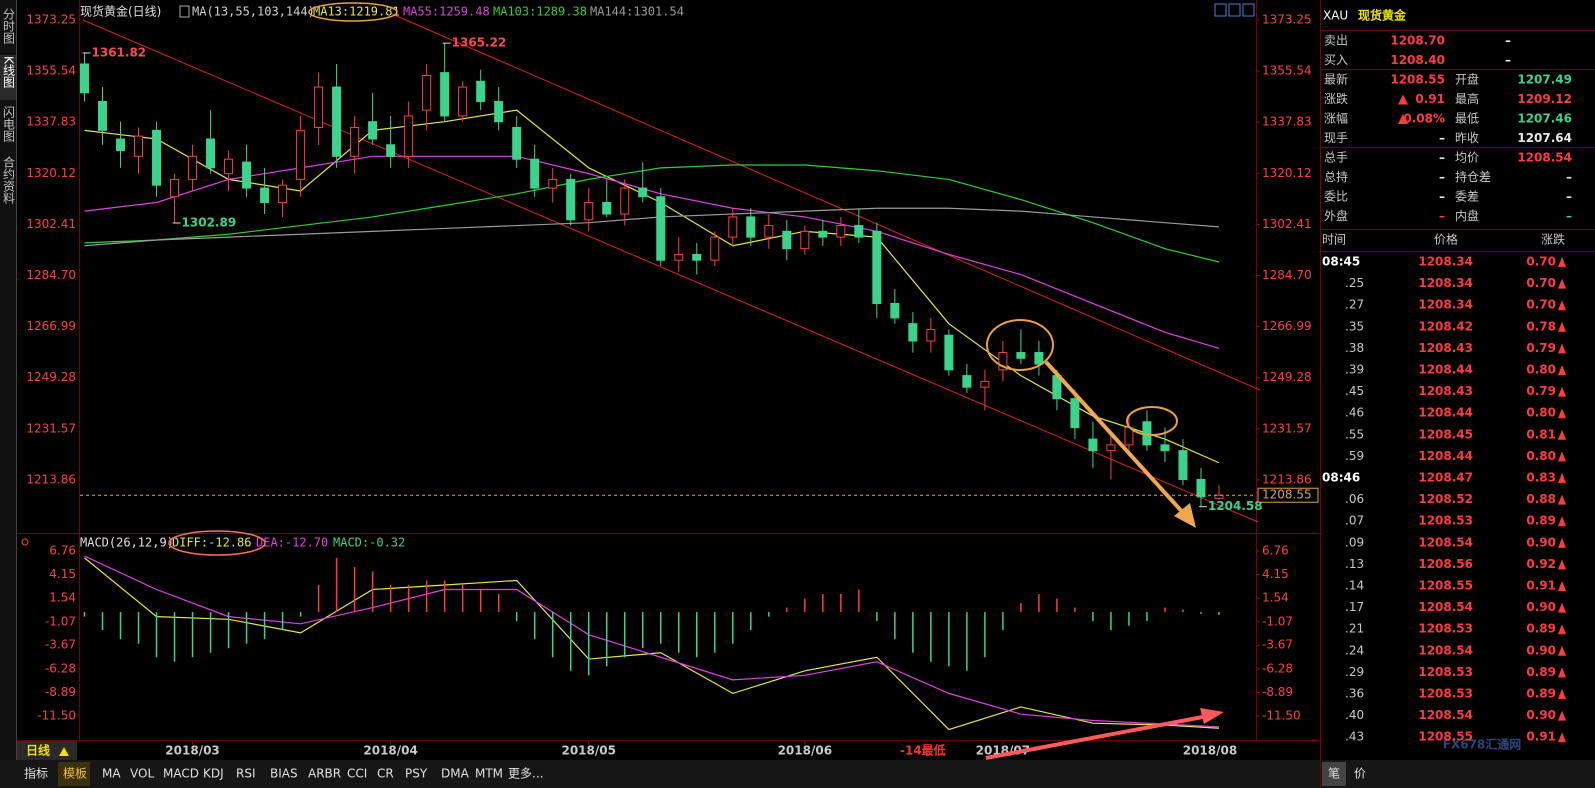  What do you see at coordinates (369, 543) in the screenshot?
I see `macd-value: MACD:-0.32` at bounding box center [369, 543].